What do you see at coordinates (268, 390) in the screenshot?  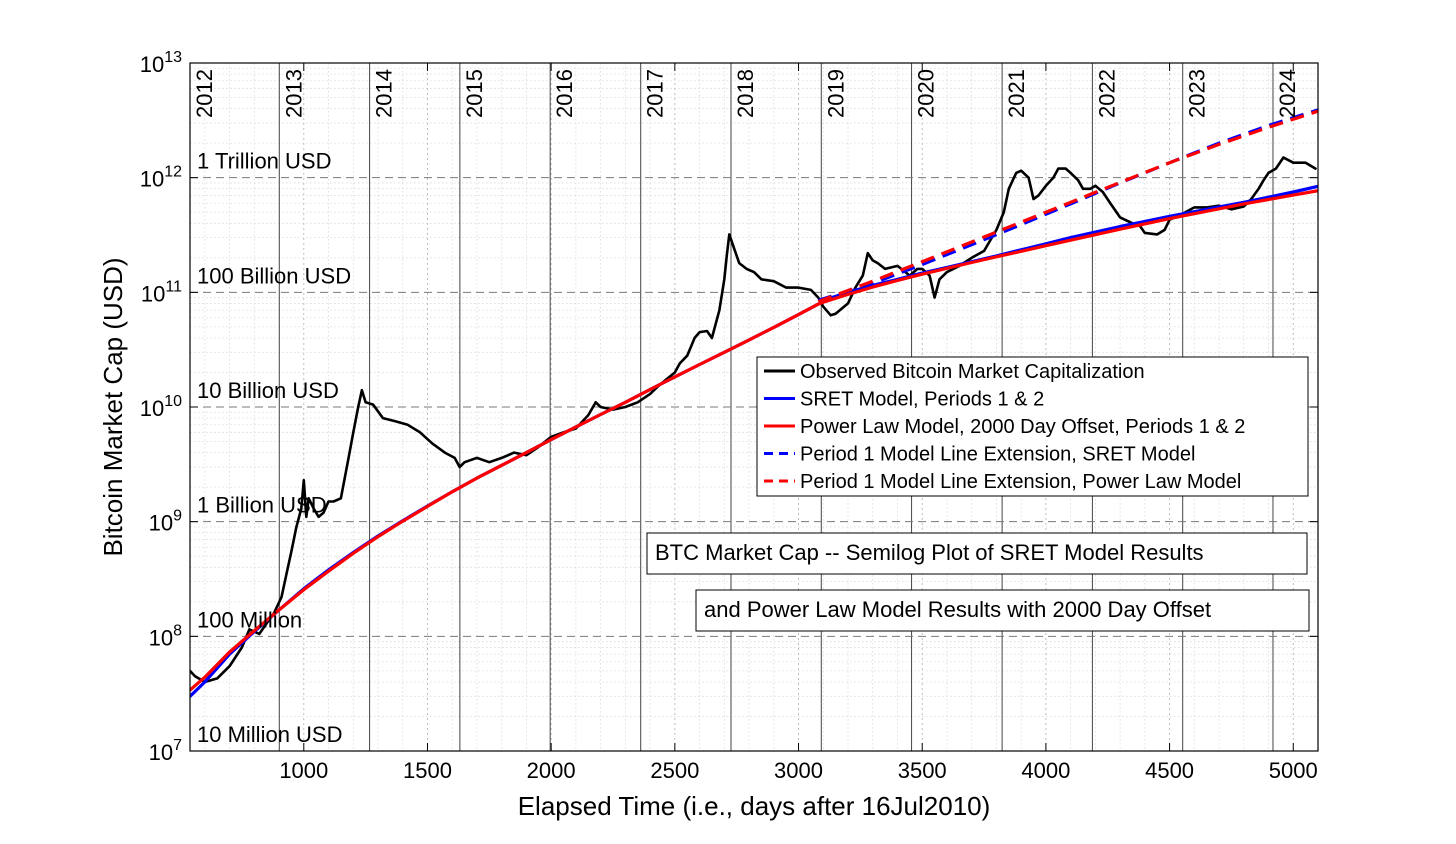 I see `reference-label: 10 Billion USD` at bounding box center [268, 390].